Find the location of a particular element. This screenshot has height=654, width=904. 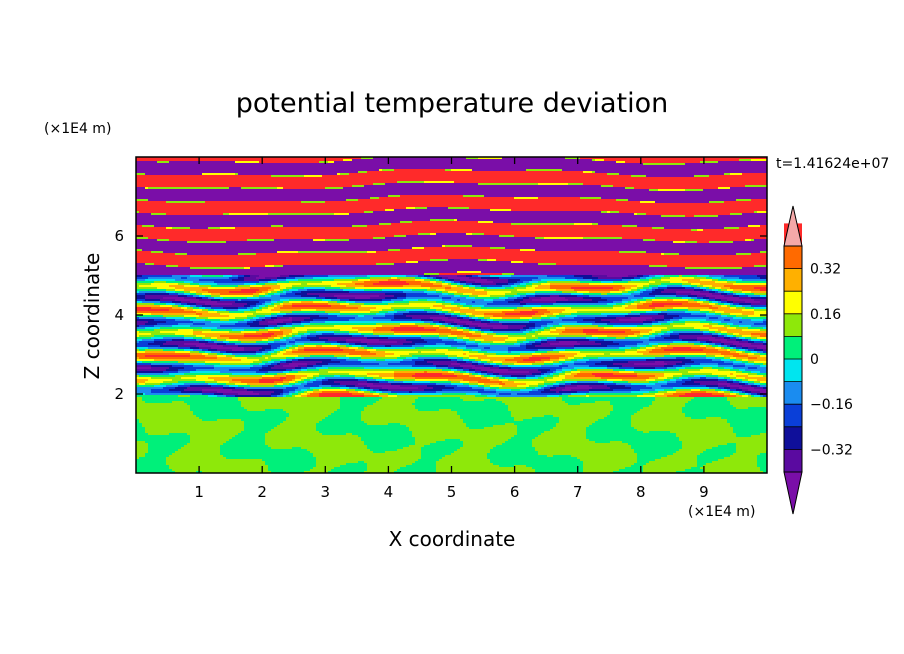

x-tick-label: 6 is located at coordinates (515, 492).